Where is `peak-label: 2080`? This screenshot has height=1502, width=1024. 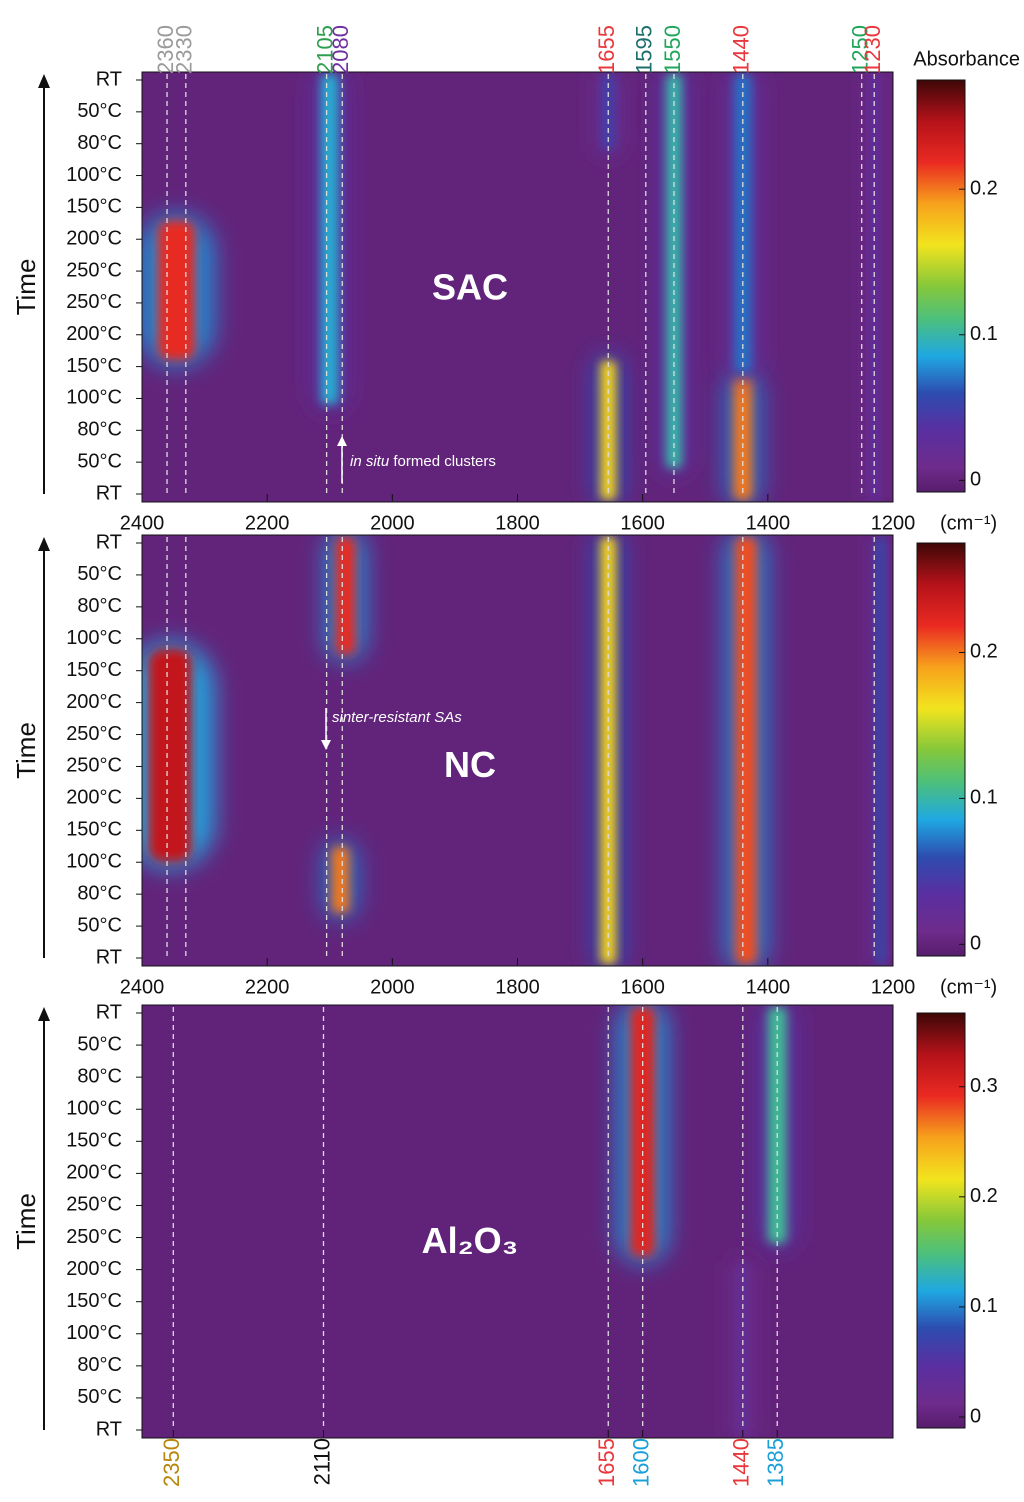 peak-label: 2080 is located at coordinates (340, 49).